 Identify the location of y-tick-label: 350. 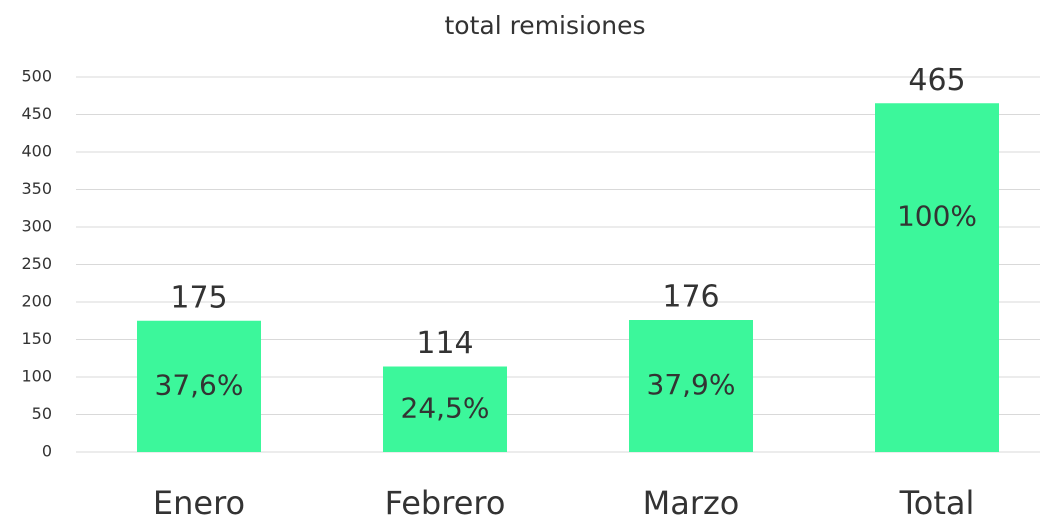
(36, 188).